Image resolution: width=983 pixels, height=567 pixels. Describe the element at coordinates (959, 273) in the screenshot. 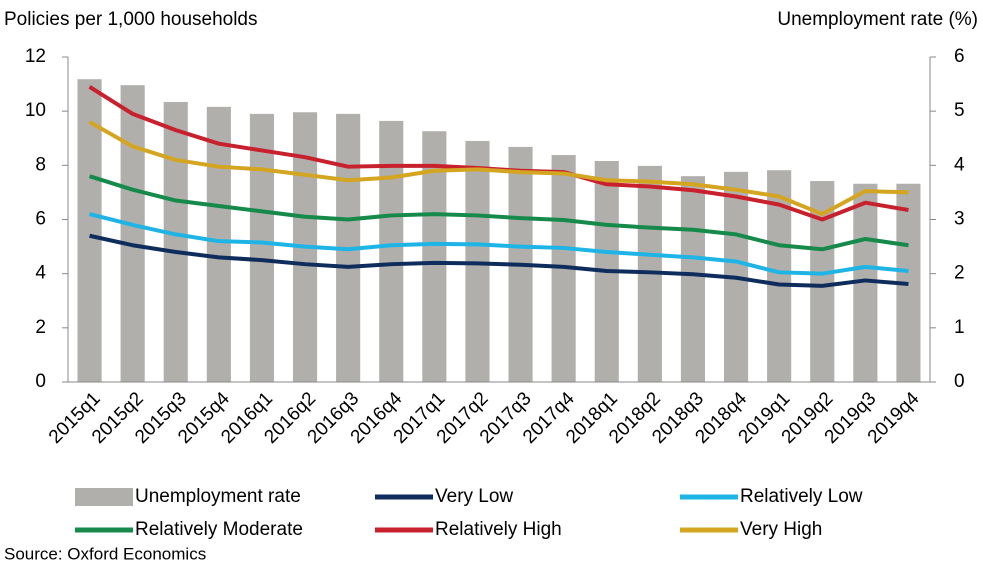

I see `y2-tick-label: 2` at that location.